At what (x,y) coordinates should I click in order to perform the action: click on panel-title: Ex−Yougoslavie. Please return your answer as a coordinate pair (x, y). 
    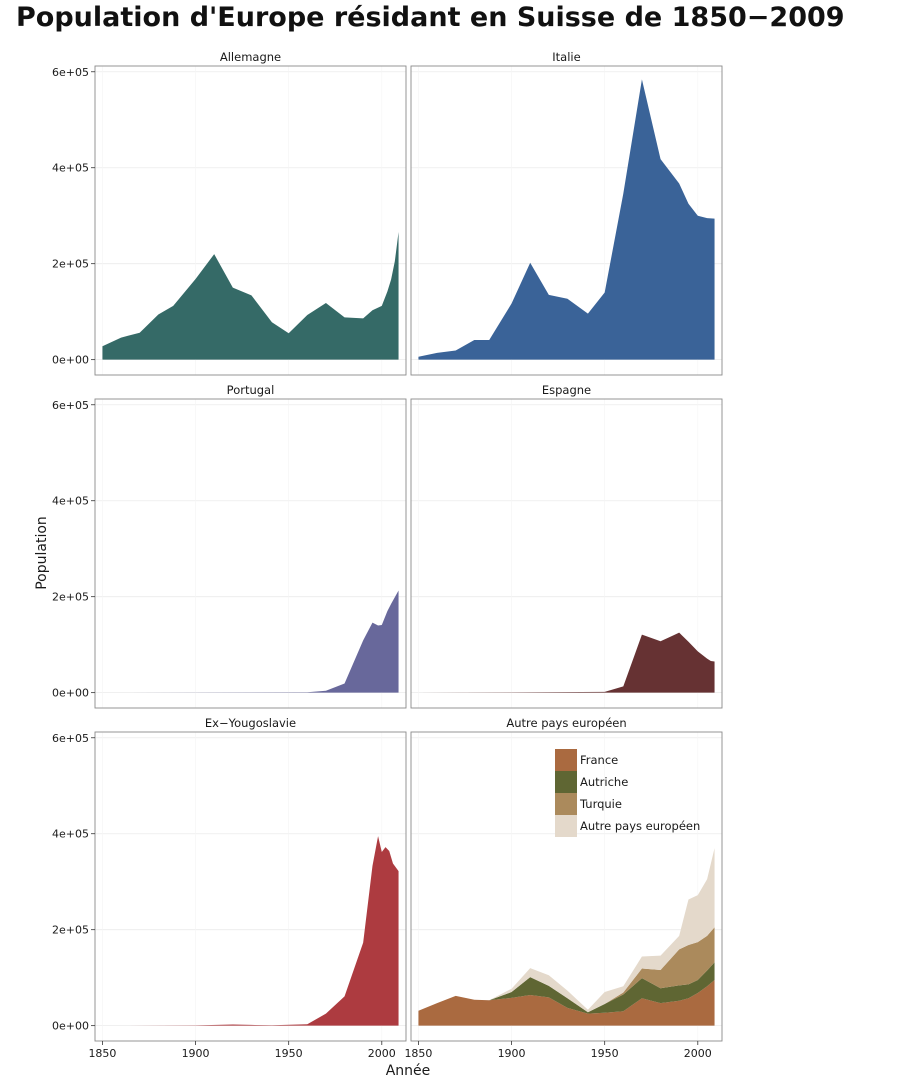
    Looking at the image, I should click on (250, 723).